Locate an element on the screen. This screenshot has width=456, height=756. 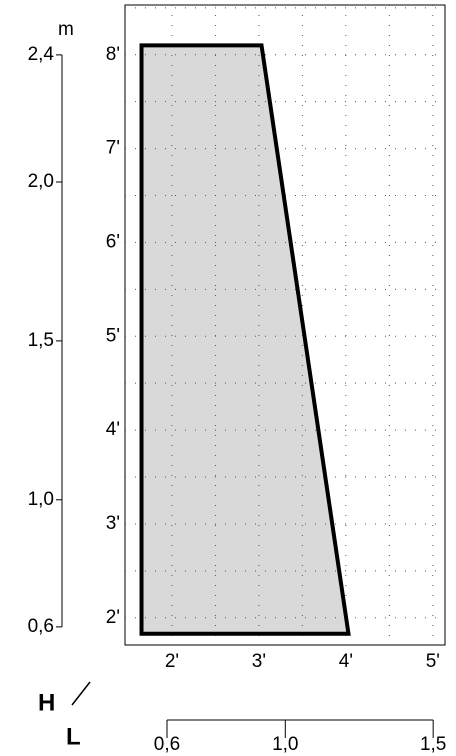
y-tick-label: 3' is located at coordinates (113, 523).